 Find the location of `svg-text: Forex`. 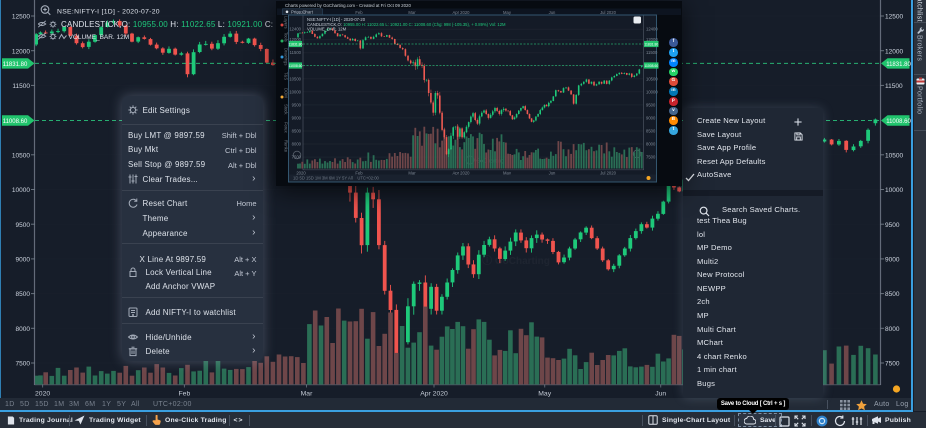

svg-text: Forex is located at coordinates (286, 128).